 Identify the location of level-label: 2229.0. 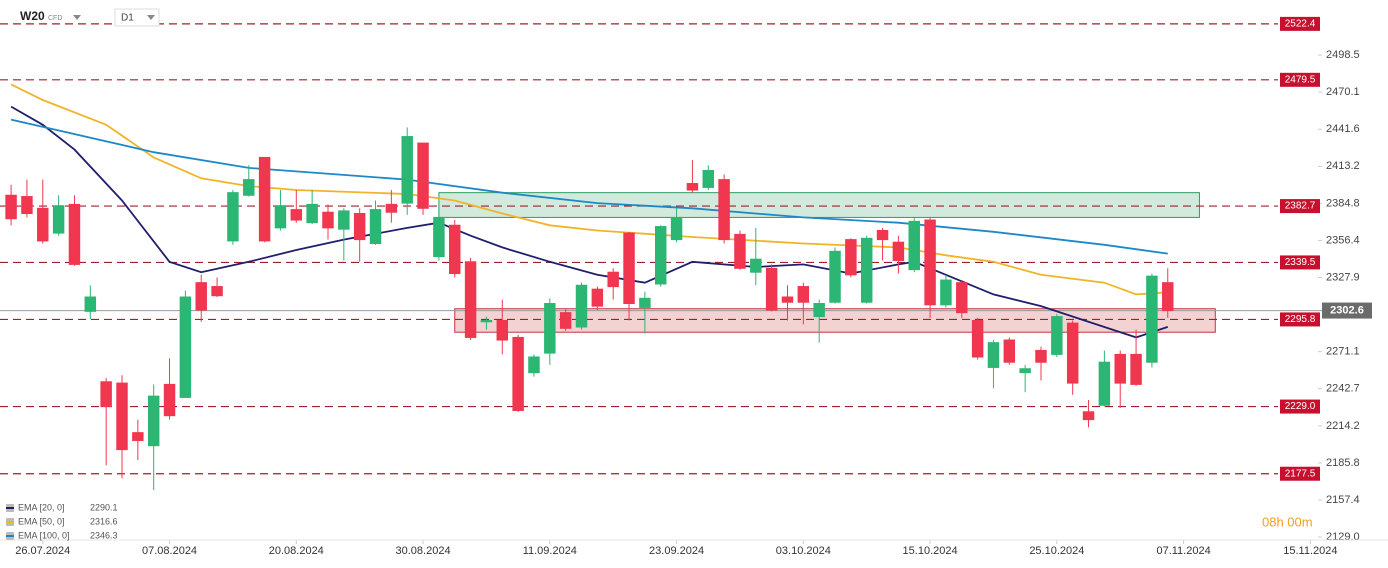
(1300, 406).